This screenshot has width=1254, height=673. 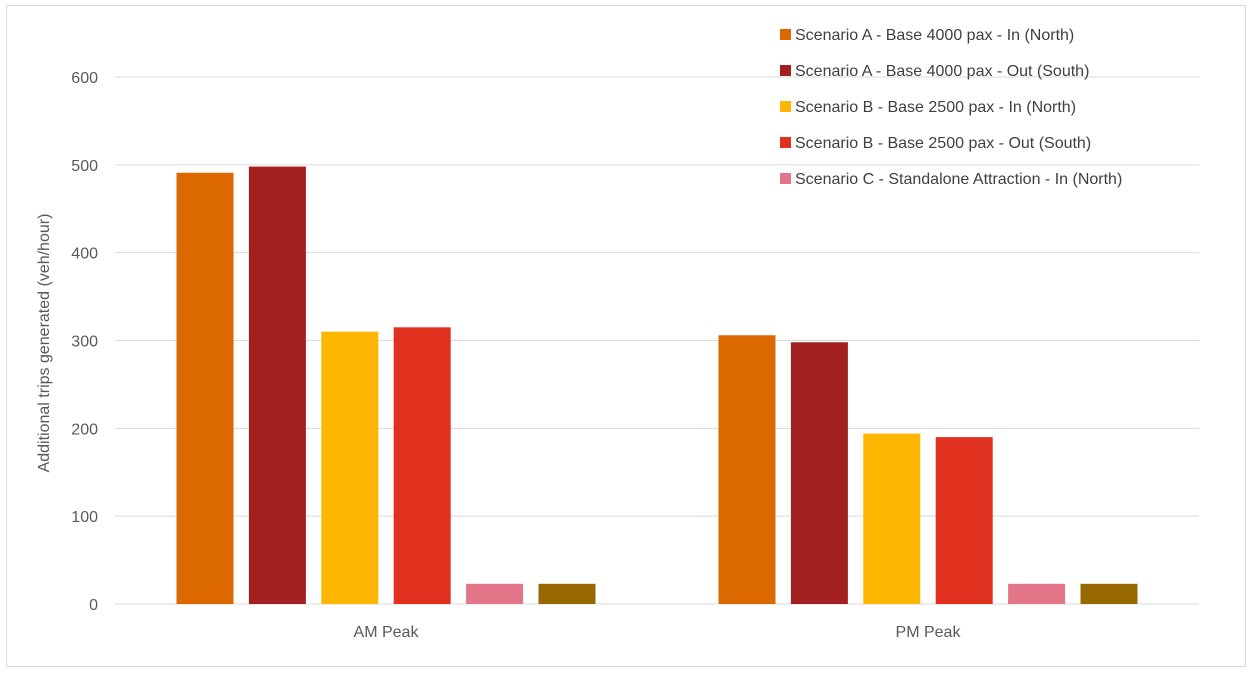 What do you see at coordinates (277, 385) in the screenshot?
I see `bar-series-2-am-peak` at bounding box center [277, 385].